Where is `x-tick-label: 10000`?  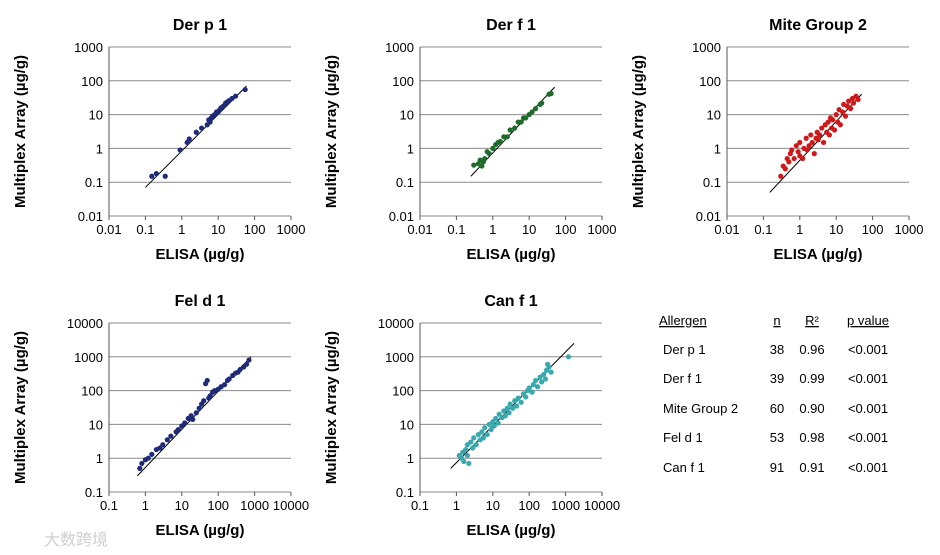
x-tick-label: 10000 is located at coordinates (602, 505).